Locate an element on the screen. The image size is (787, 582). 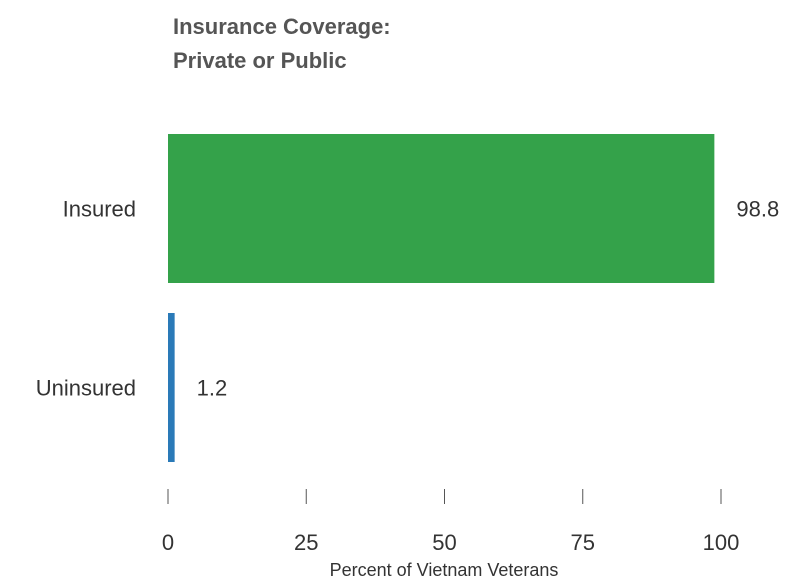
x-tick-label-50: 50 is located at coordinates (444, 542).